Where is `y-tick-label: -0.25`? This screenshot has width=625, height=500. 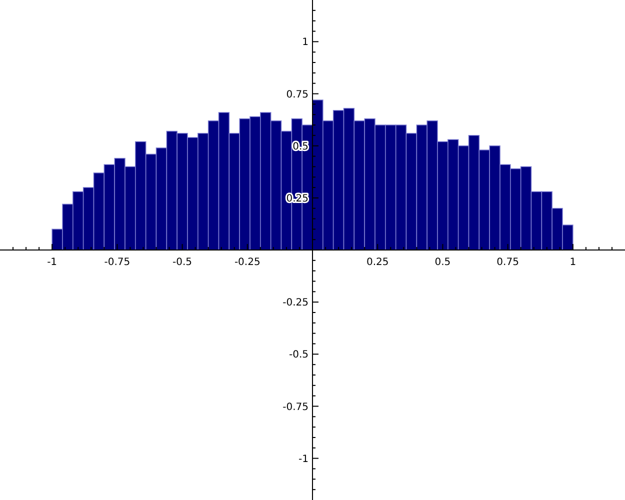 y-tick-label: -0.25 is located at coordinates (295, 303).